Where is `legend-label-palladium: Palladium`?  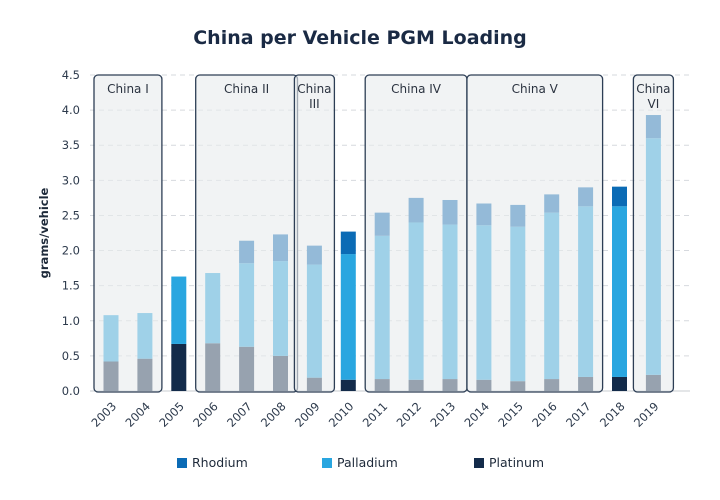
legend-label-palladium: Palladium is located at coordinates (367, 462).